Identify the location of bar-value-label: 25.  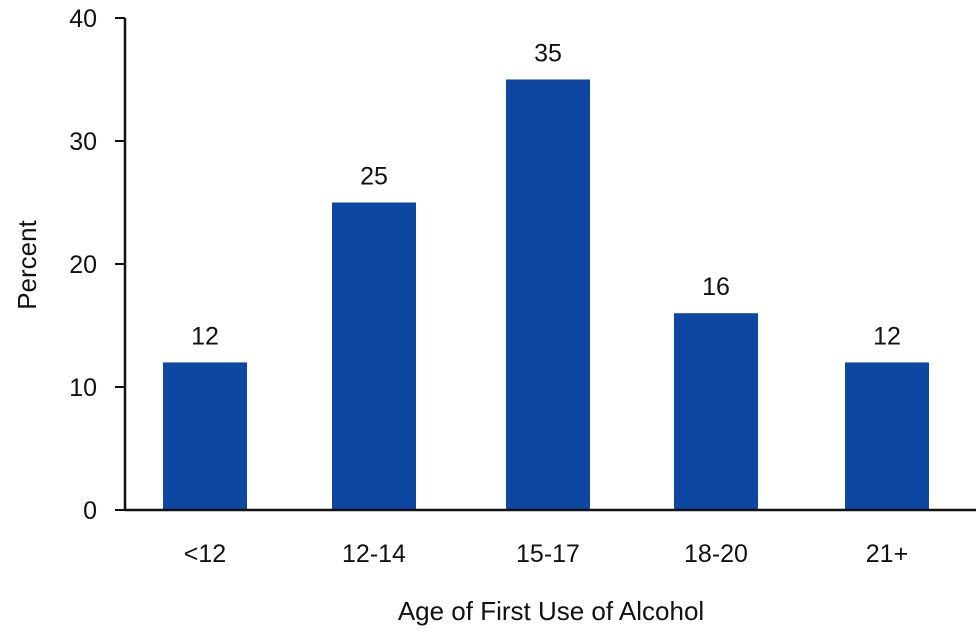
(374, 177).